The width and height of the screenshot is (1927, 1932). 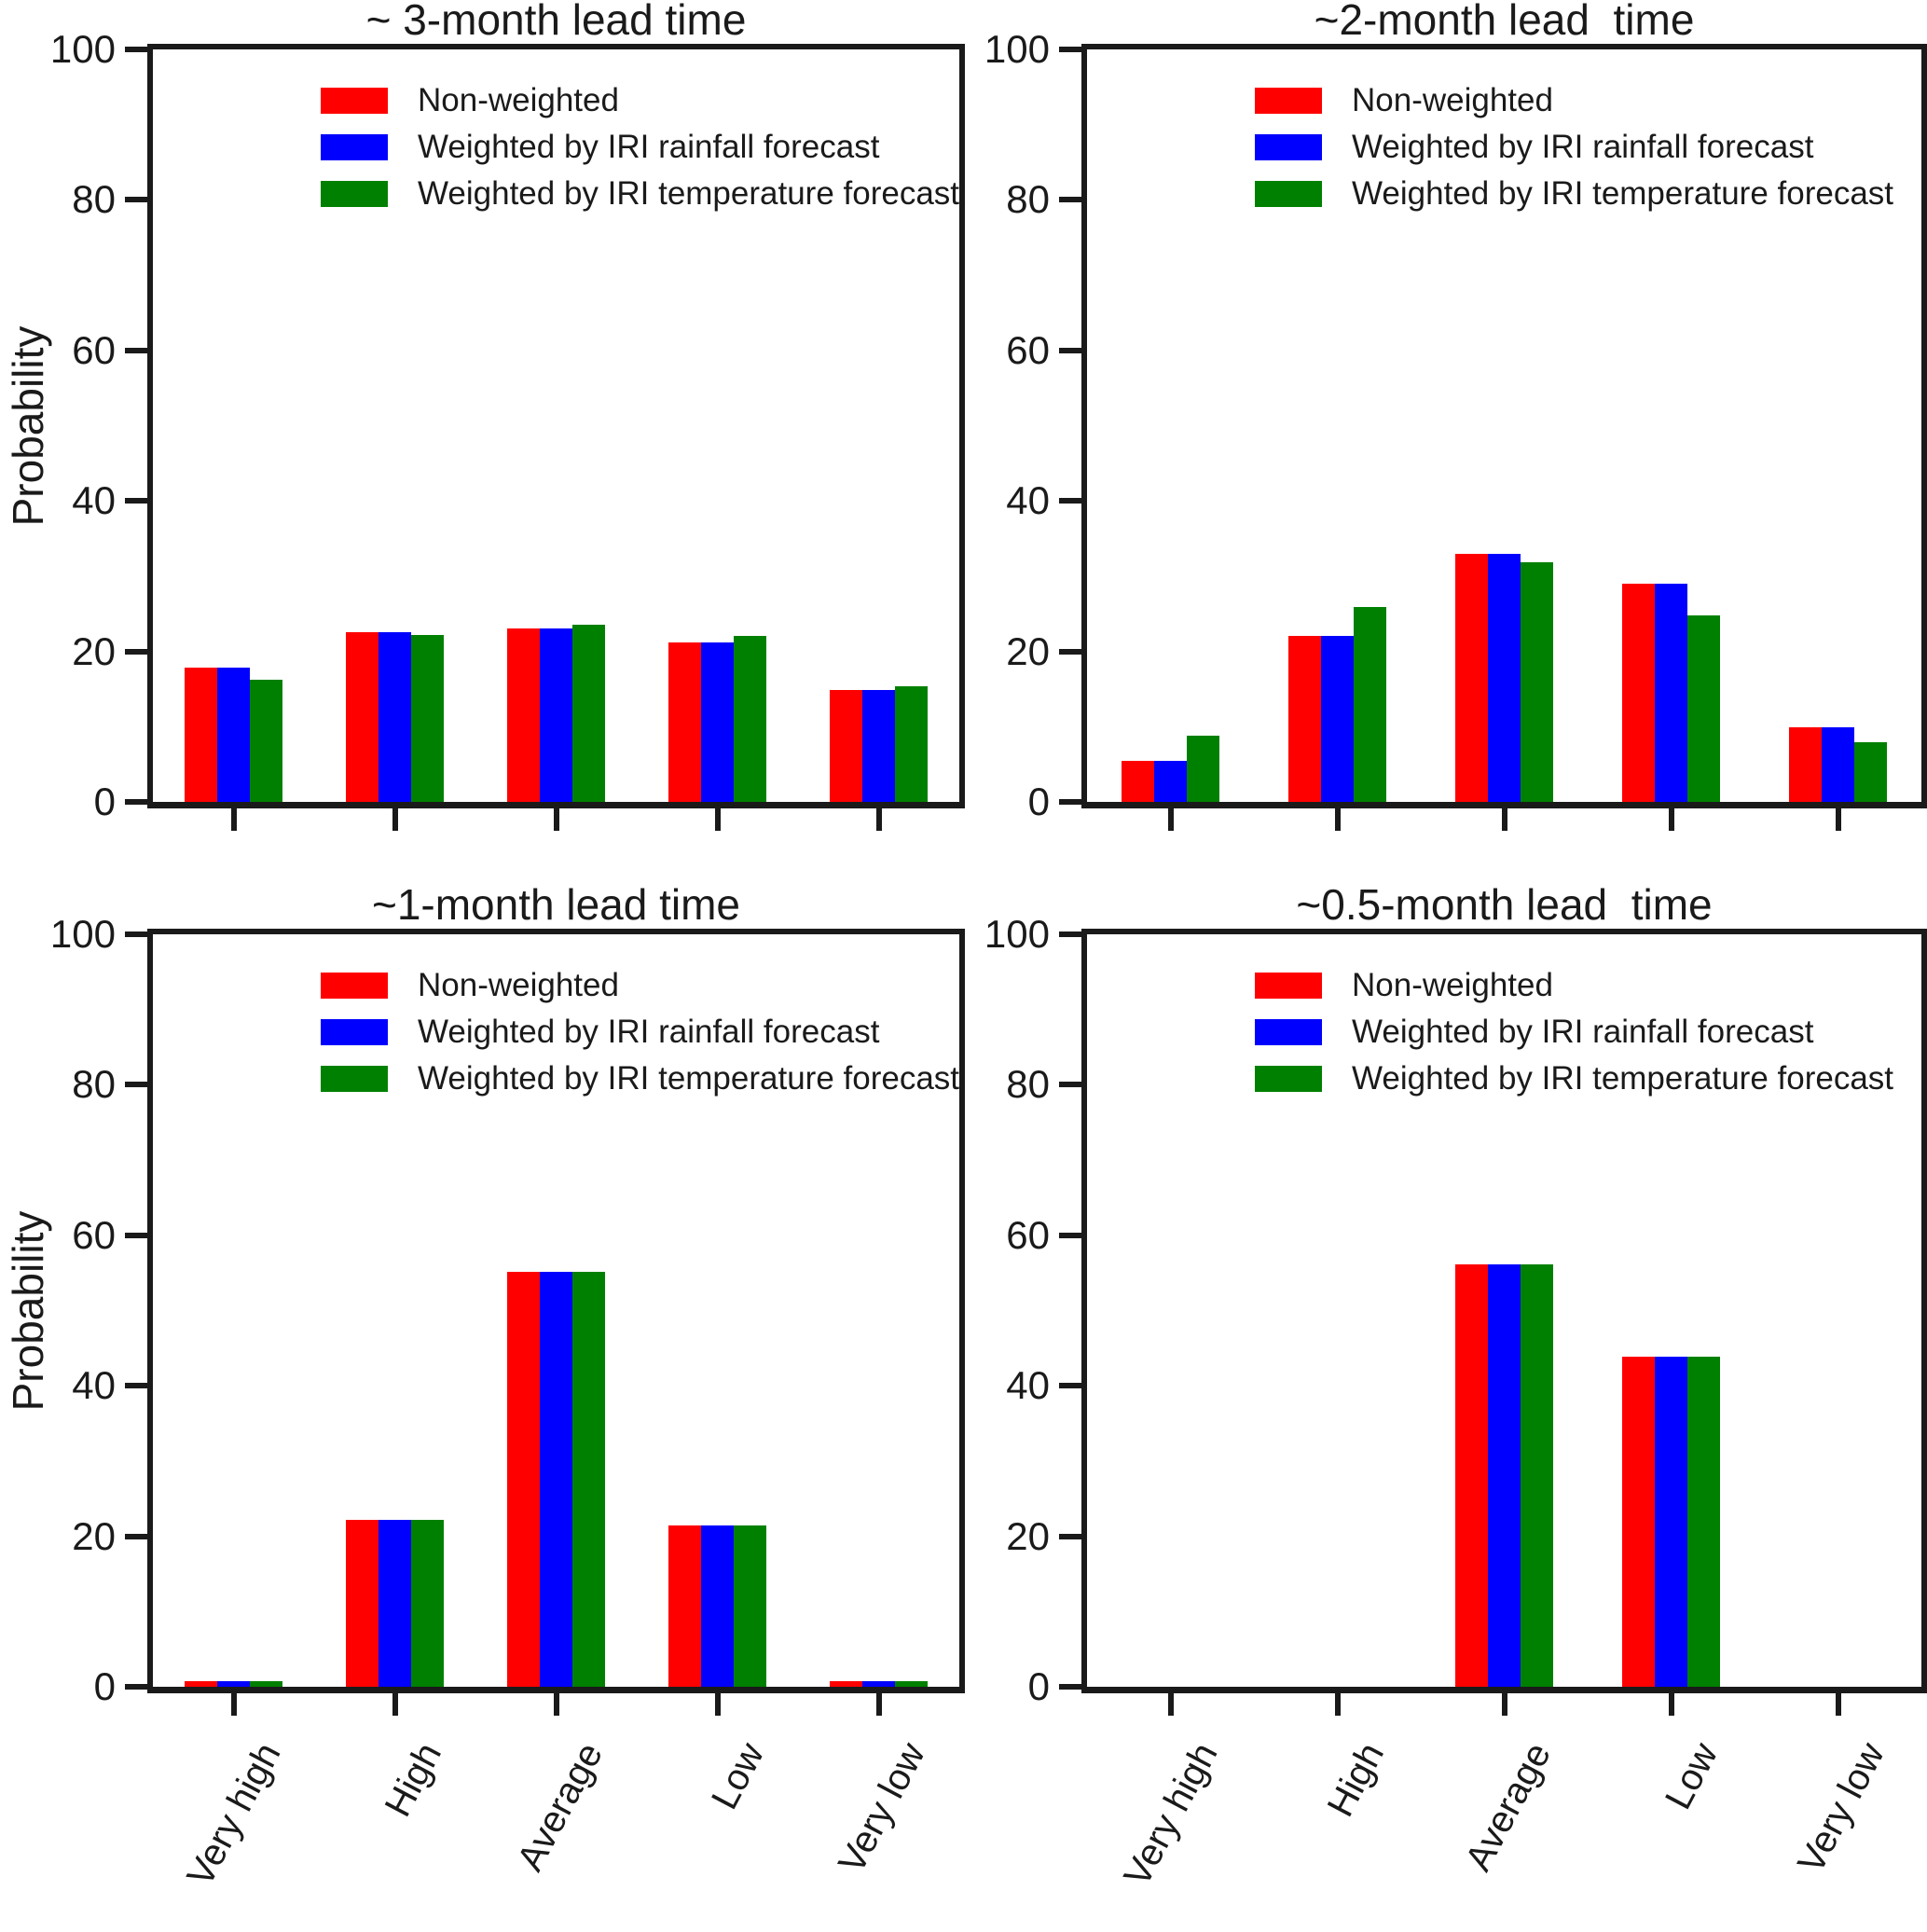 I want to click on x-tick-label: Low, so click(x=1692, y=1776).